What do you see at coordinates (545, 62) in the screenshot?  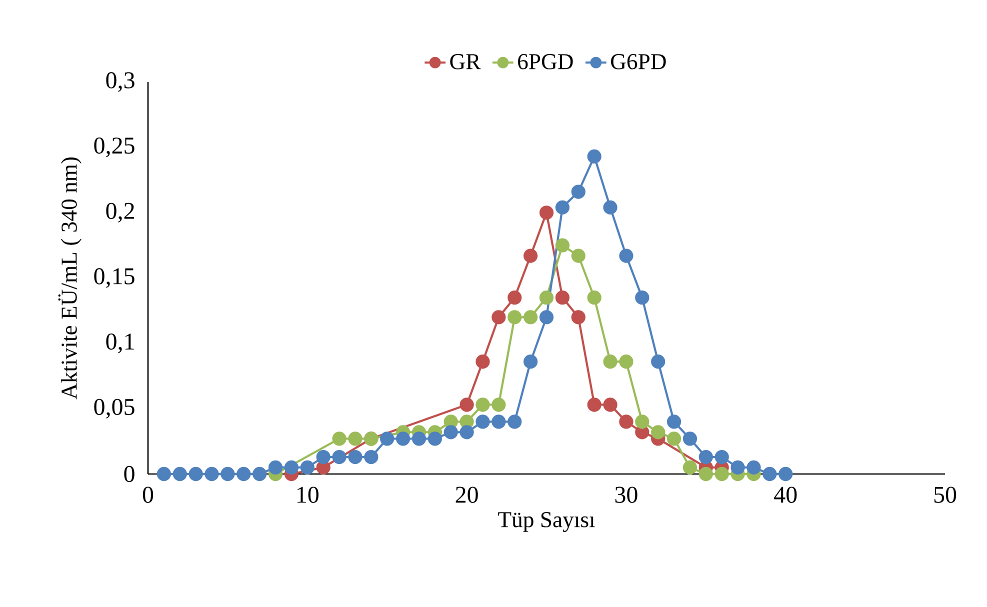 I see `legend-label: 6PGD` at bounding box center [545, 62].